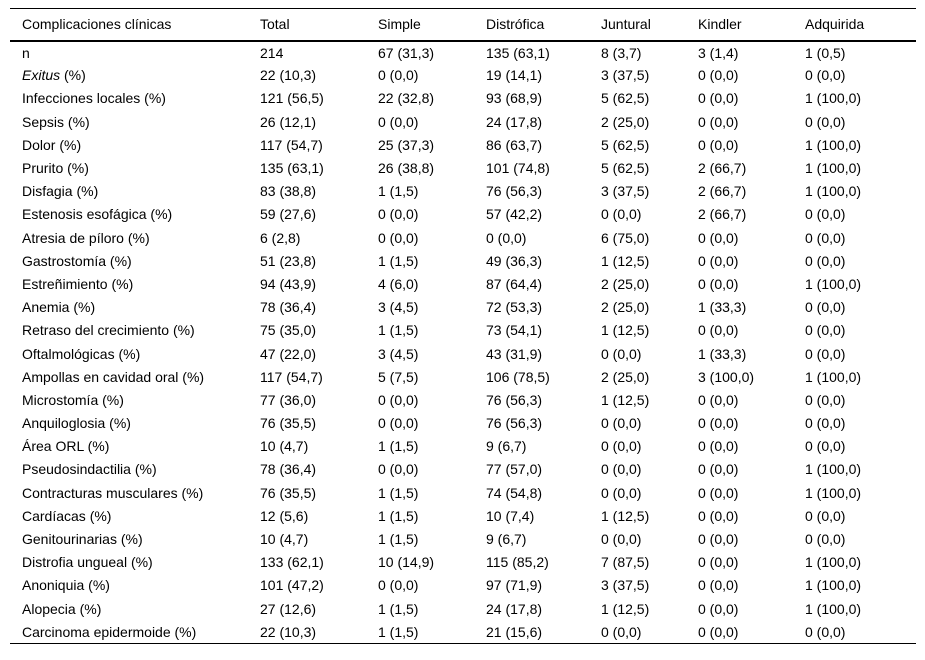 This screenshot has height=660, width=925. Describe the element at coordinates (291, 376) in the screenshot. I see `cell-value: 117 (54,7)` at that location.